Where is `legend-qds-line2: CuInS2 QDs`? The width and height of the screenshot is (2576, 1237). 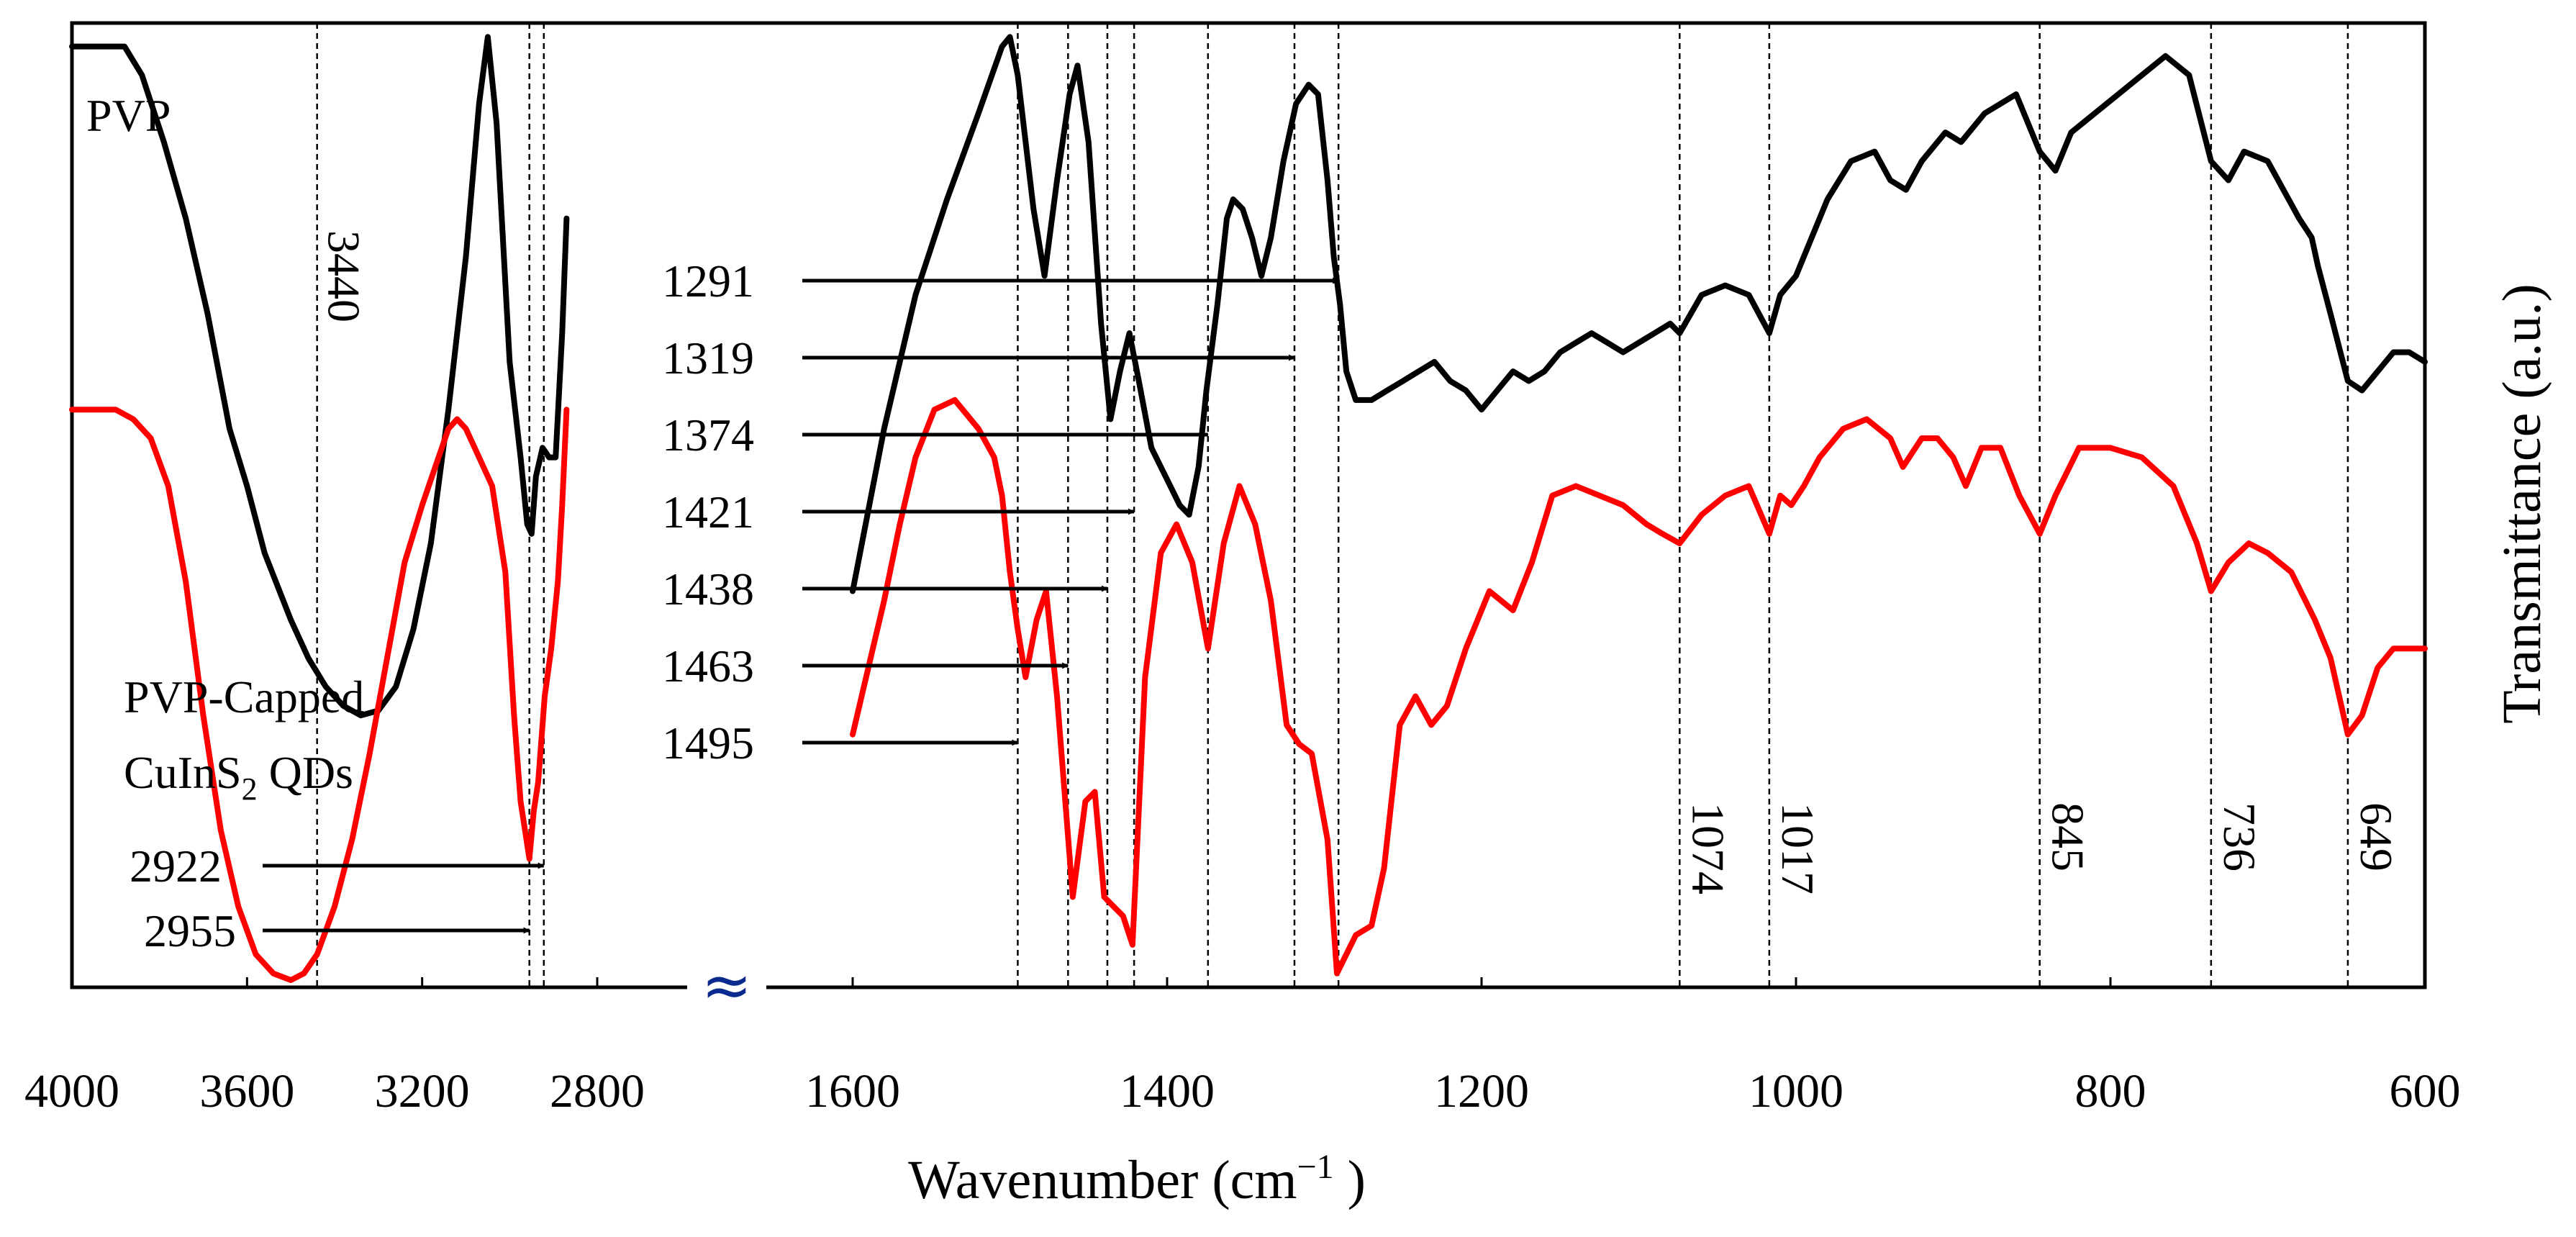
legend-qds-line2: CuInS2 QDs is located at coordinates (238, 777).